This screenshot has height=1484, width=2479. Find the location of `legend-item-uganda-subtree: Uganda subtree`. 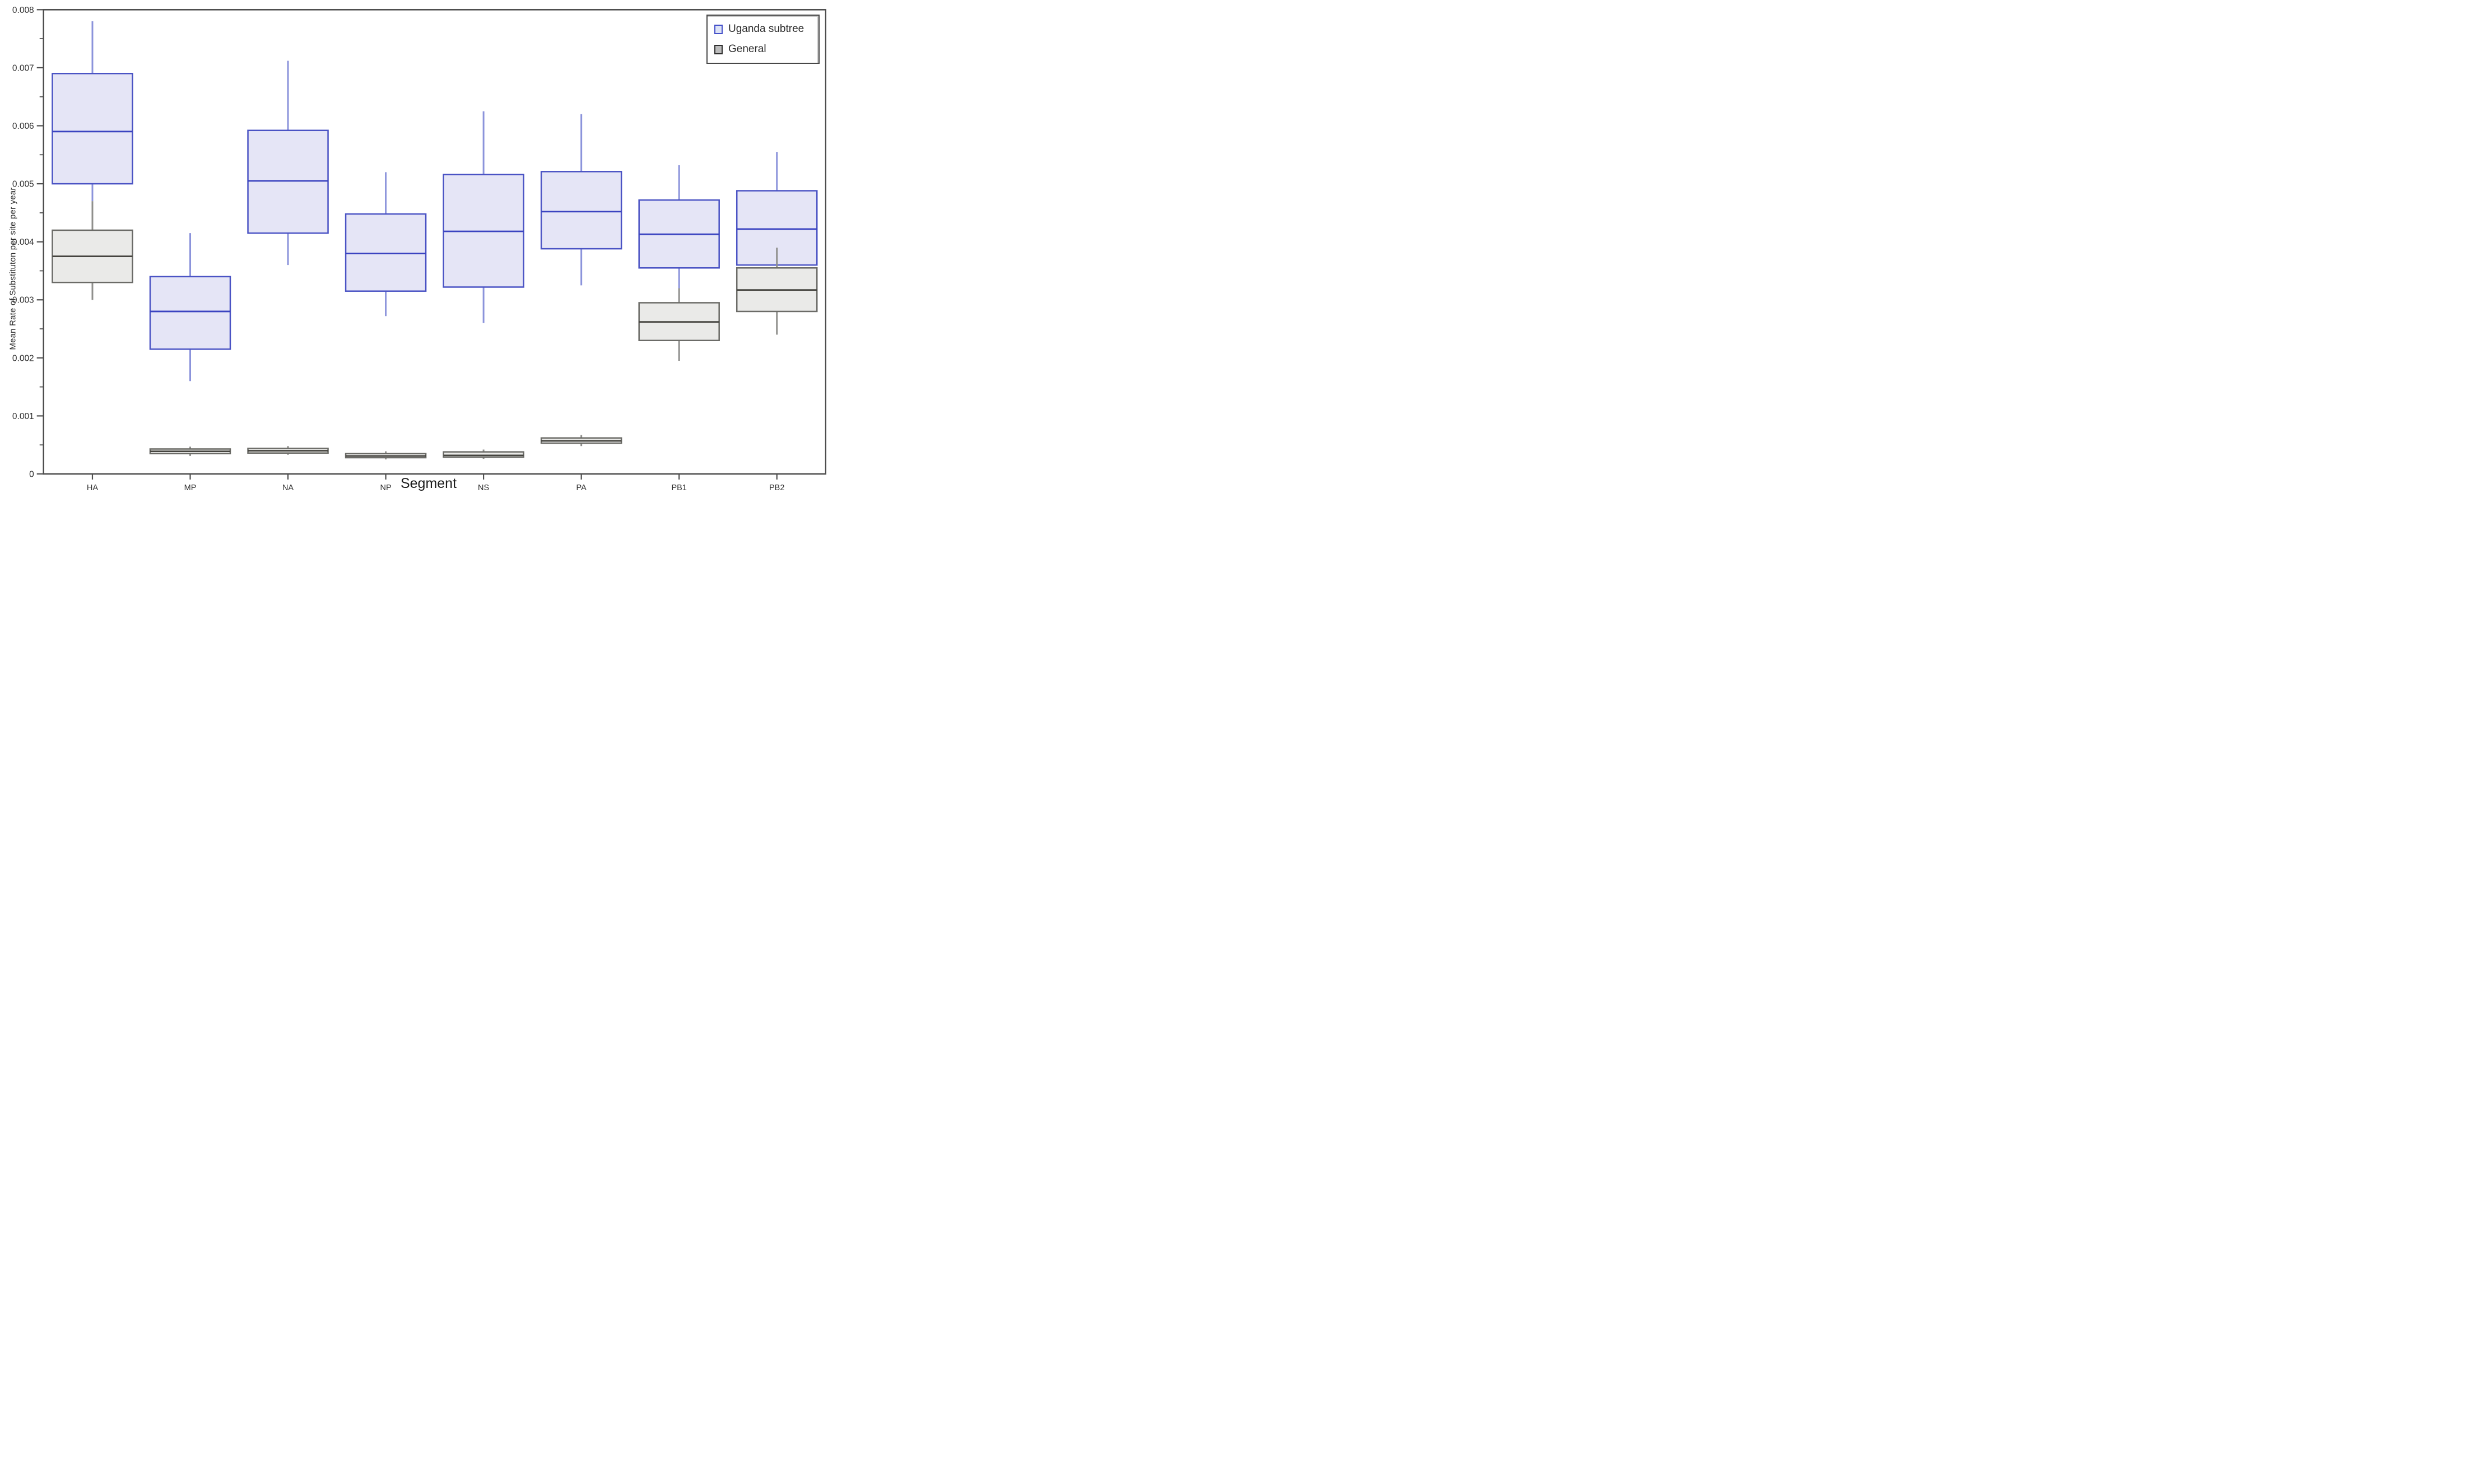

legend-item-uganda-subtree: Uganda subtree is located at coordinates (763, 29).